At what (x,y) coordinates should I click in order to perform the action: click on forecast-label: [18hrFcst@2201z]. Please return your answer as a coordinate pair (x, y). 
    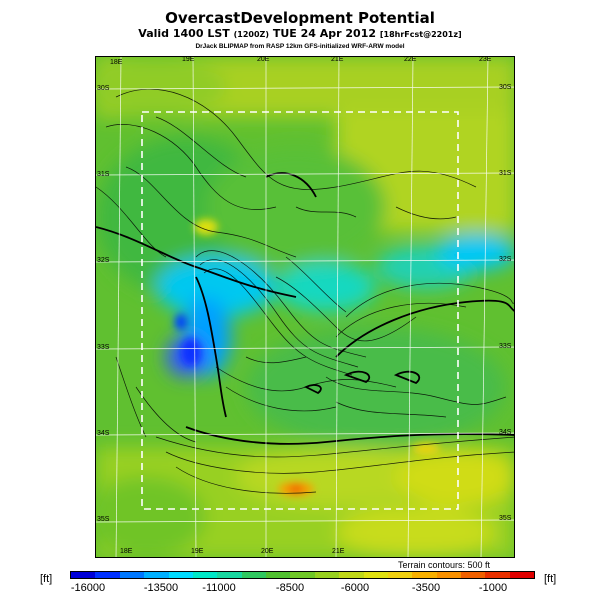
    Looking at the image, I should click on (420, 34).